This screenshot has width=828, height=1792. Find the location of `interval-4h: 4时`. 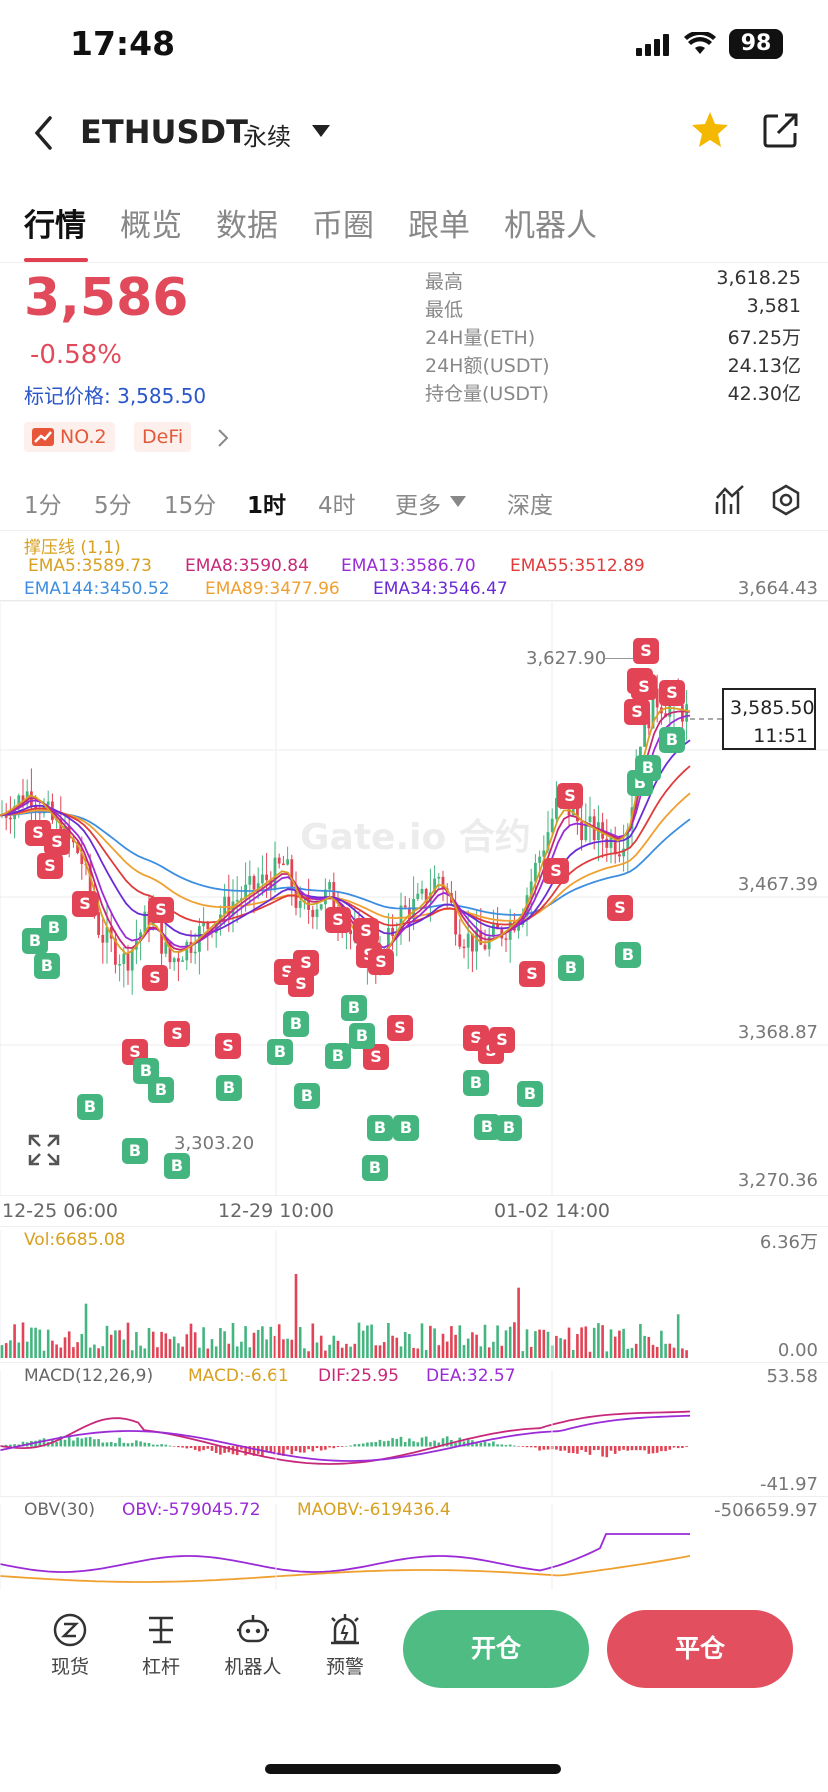

interval-4h: 4时 is located at coordinates (337, 506).